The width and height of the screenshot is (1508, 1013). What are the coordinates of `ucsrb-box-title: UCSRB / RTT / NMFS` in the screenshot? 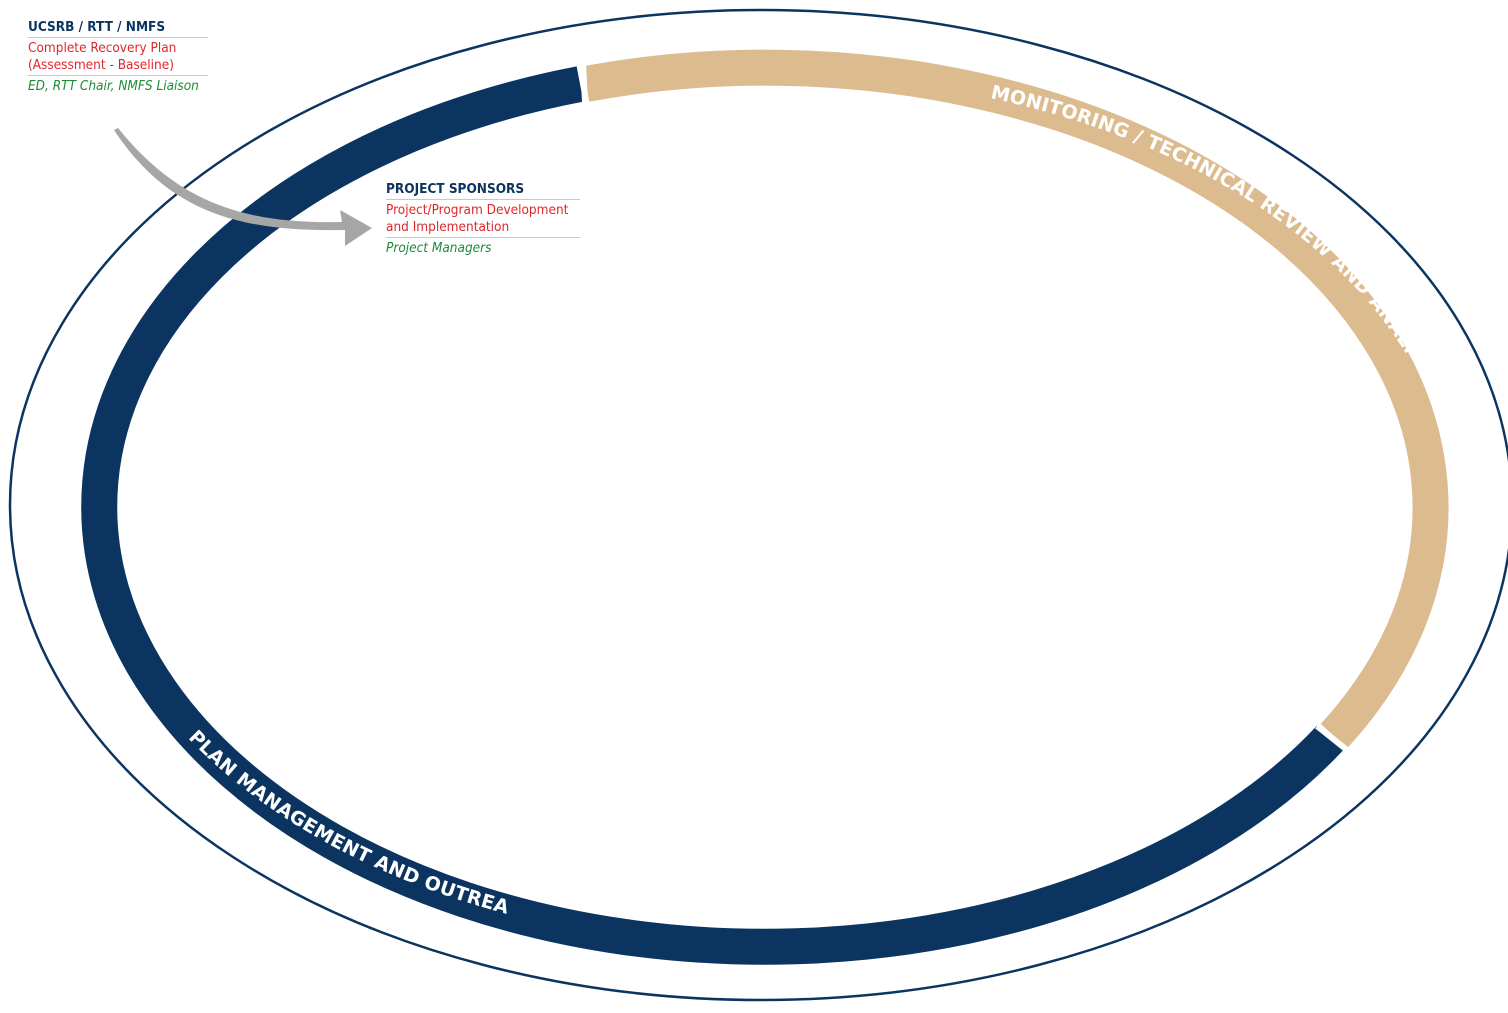 It's located at (118, 28).